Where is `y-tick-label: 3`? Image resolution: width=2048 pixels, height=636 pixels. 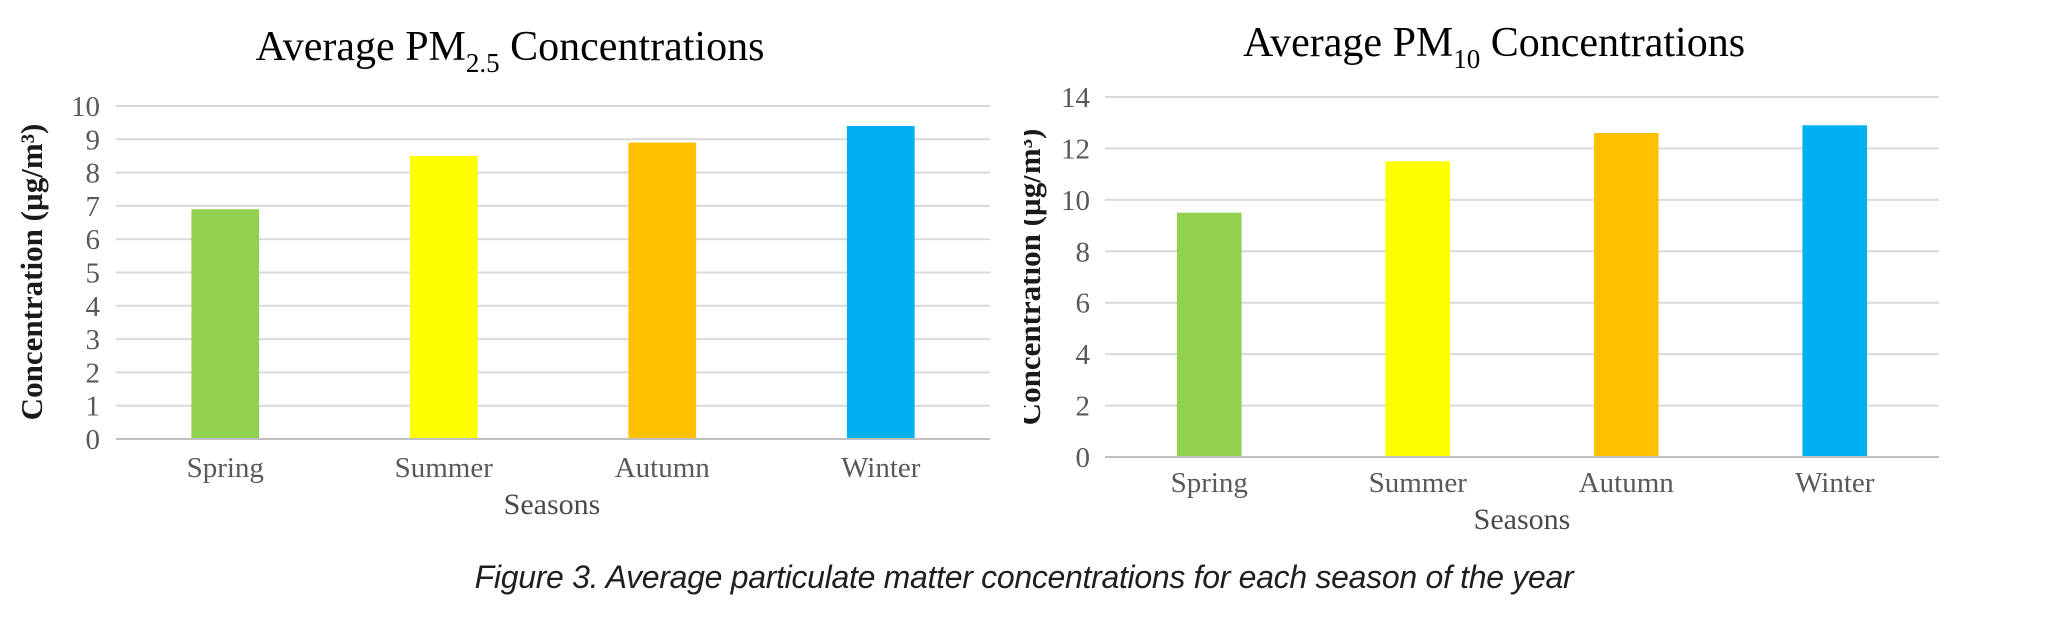 y-tick-label: 3 is located at coordinates (93, 340).